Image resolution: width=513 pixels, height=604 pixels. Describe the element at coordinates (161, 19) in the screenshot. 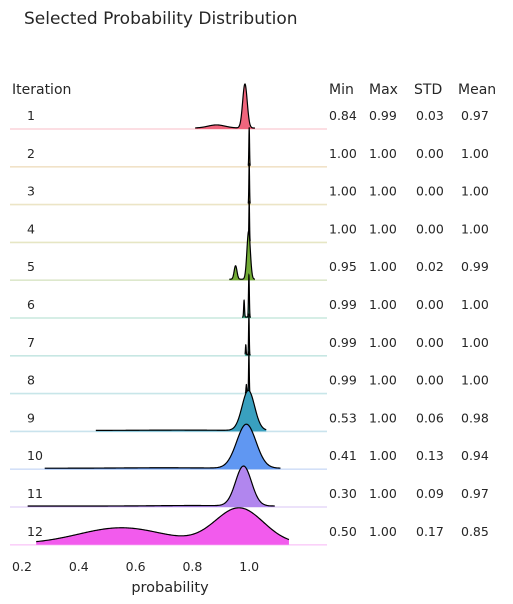

I see `chart-title: Selected Probability Distribution` at that location.